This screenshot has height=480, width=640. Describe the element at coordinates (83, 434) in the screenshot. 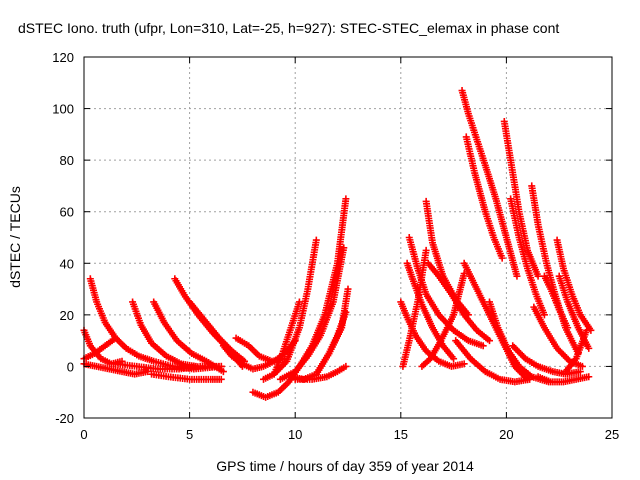

I see `x-tick-label: 0` at that location.